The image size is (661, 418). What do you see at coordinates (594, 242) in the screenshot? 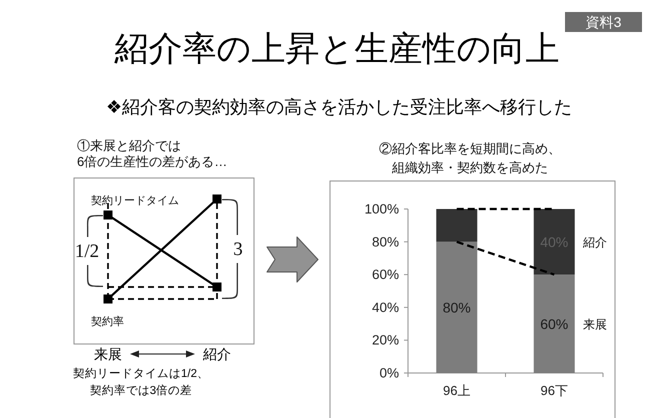
I see `series-label: 紹介` at bounding box center [594, 242].